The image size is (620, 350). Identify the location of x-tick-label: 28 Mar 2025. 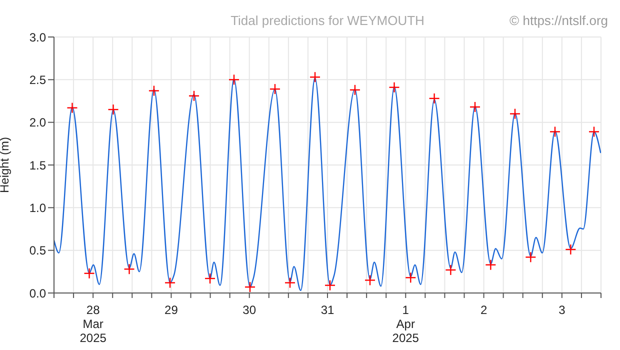
(93, 324).